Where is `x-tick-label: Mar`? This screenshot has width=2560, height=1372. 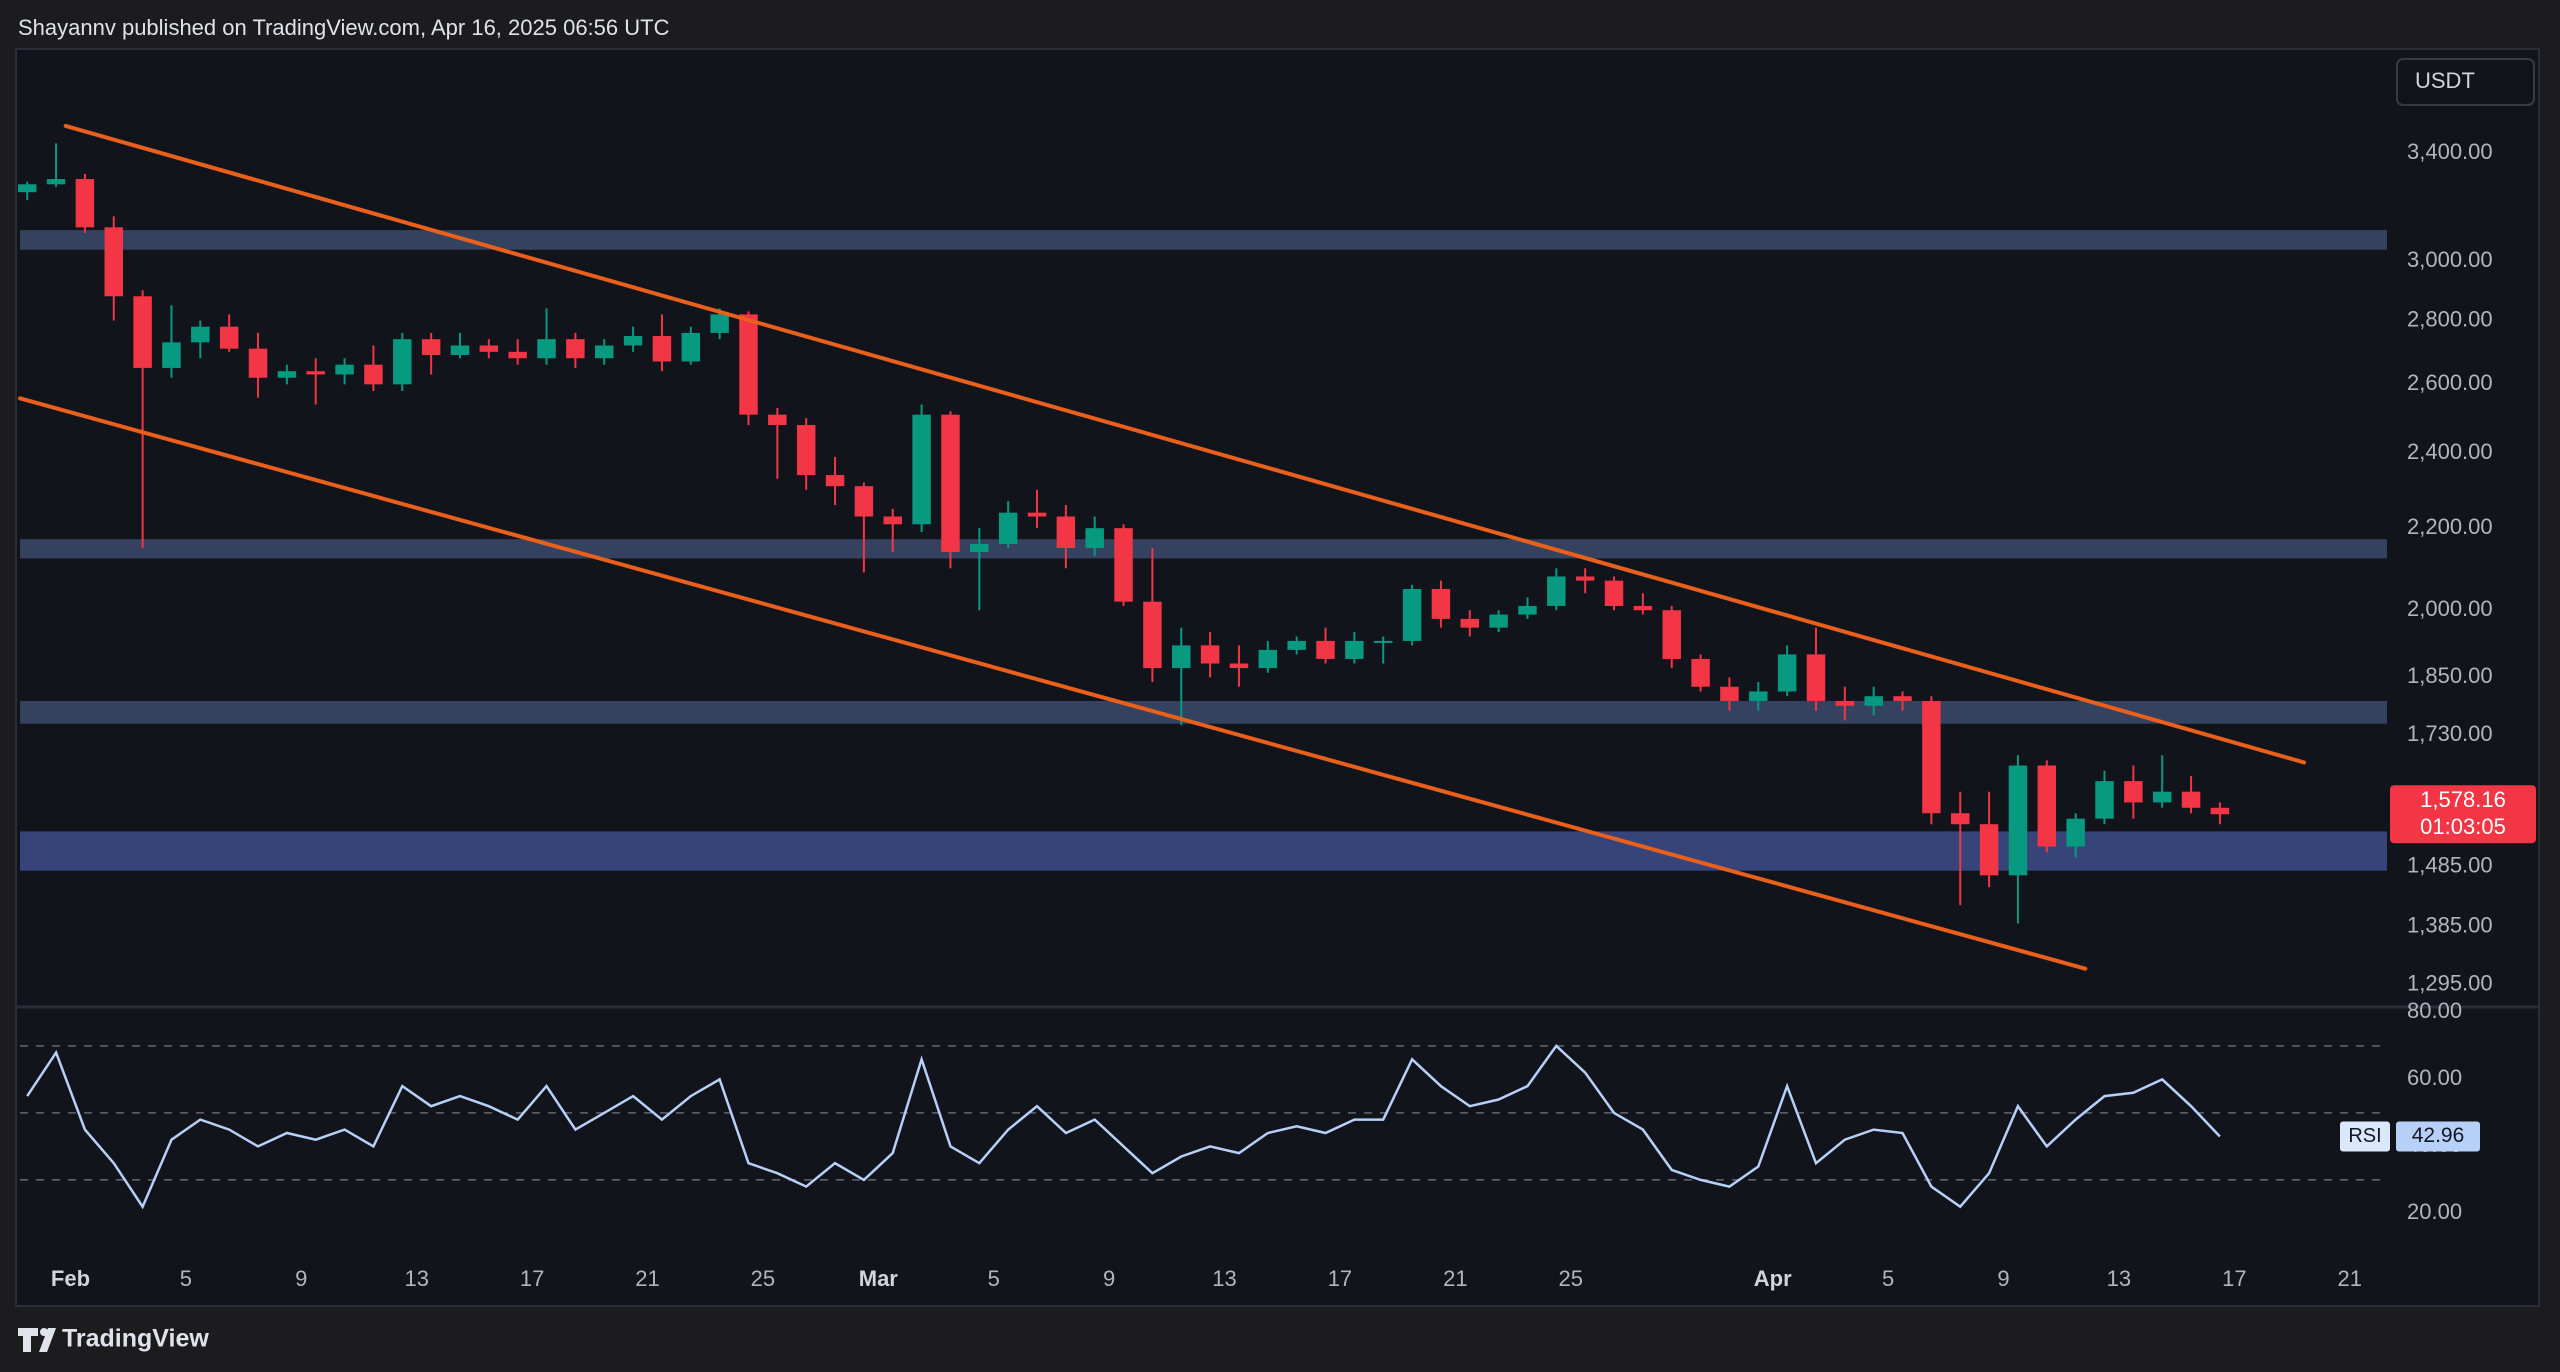 x-tick-label: Mar is located at coordinates (879, 1278).